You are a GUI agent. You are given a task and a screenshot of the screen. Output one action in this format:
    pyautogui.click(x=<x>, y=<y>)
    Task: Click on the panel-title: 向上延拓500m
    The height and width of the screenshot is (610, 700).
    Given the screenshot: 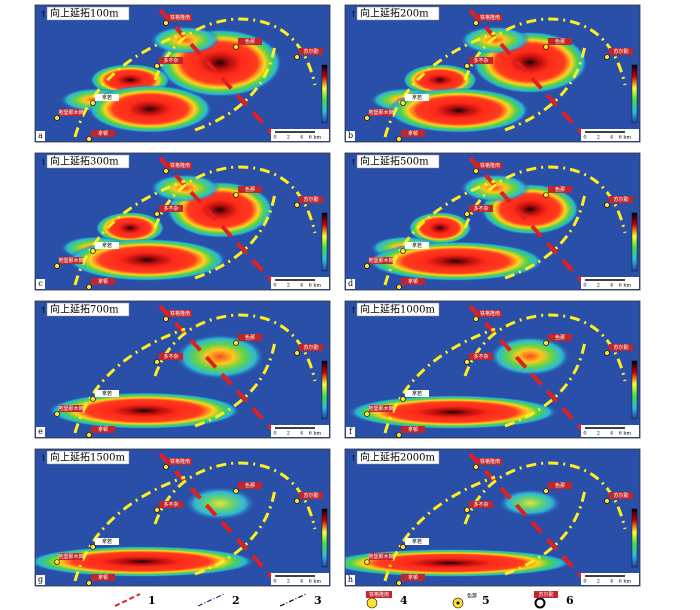 What is the action you would take?
    pyautogui.click(x=394, y=161)
    